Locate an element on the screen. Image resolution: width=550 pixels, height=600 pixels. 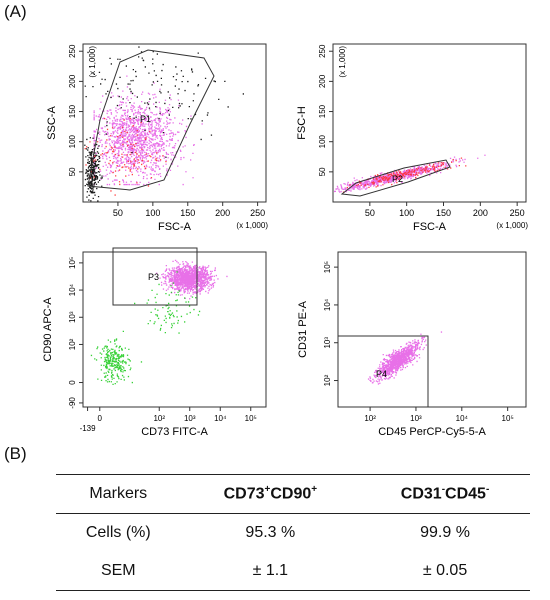
cell-sem-col2: ± 0.05 is located at coordinates (445, 570).